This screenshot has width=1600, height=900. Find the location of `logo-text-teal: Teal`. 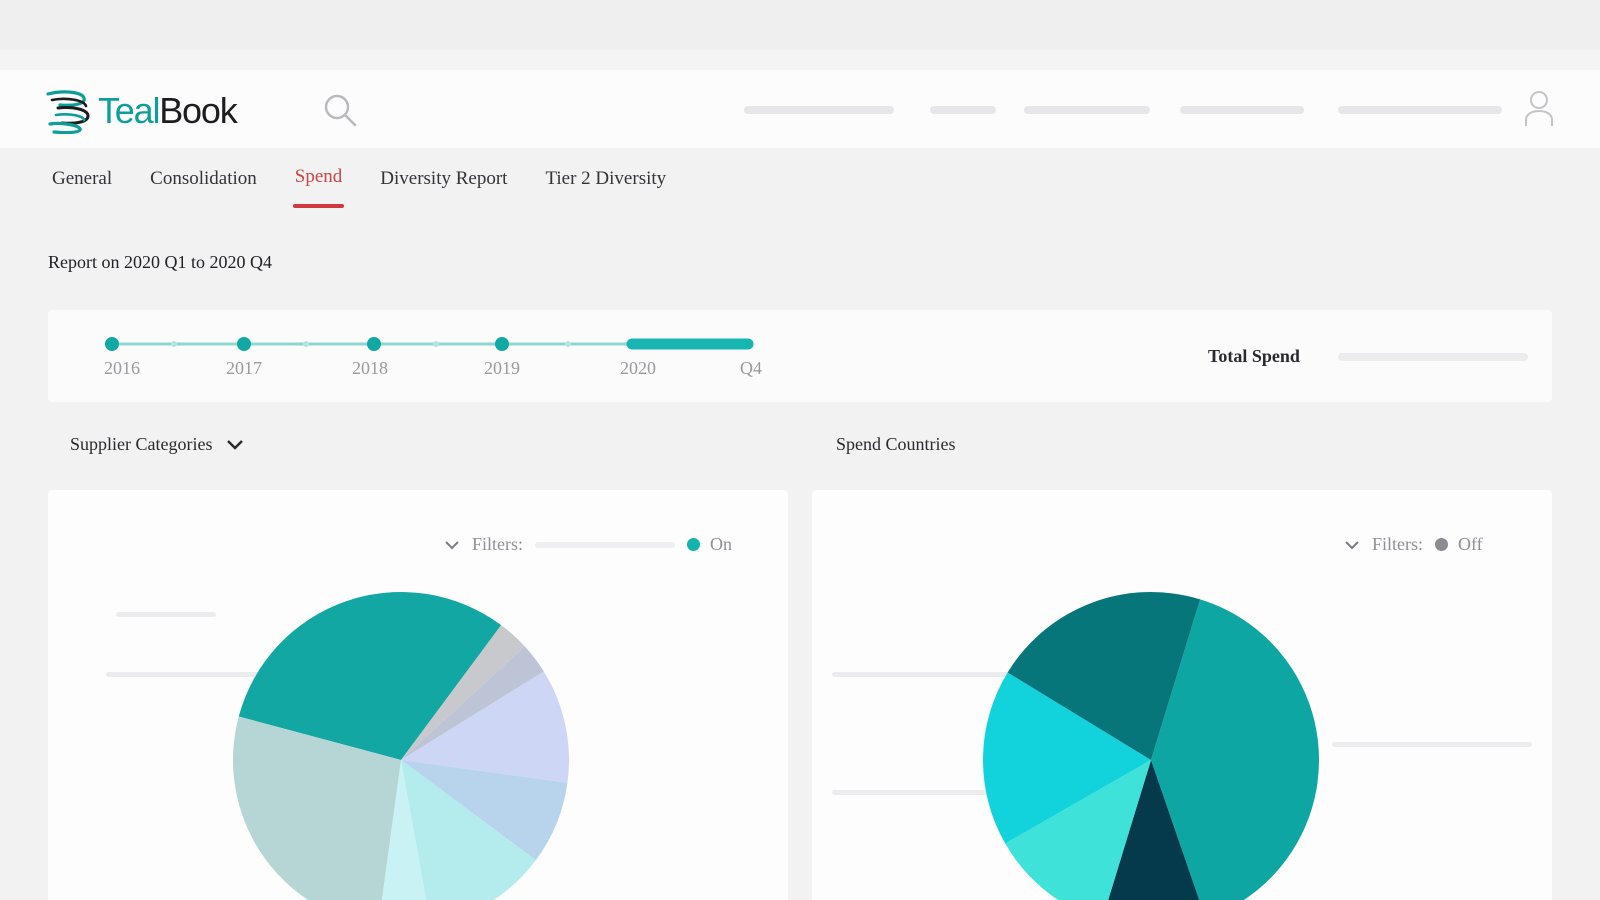

logo-text-teal: Teal is located at coordinates (129, 110).